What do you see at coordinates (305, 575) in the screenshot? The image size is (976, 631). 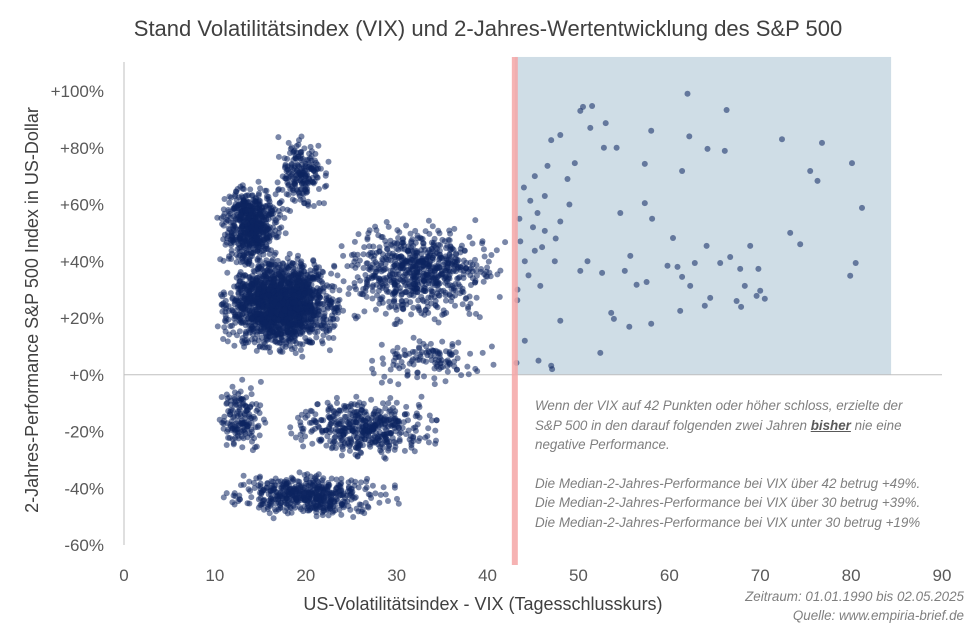 I see `x-tick-label: 20` at bounding box center [305, 575].